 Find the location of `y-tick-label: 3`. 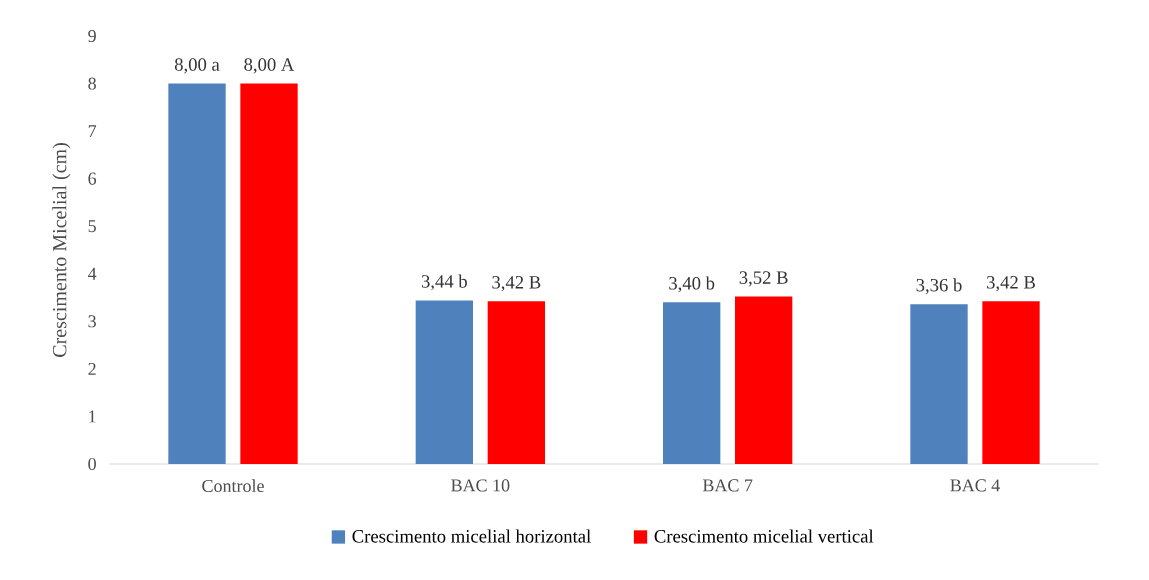

y-tick-label: 3 is located at coordinates (92, 321).